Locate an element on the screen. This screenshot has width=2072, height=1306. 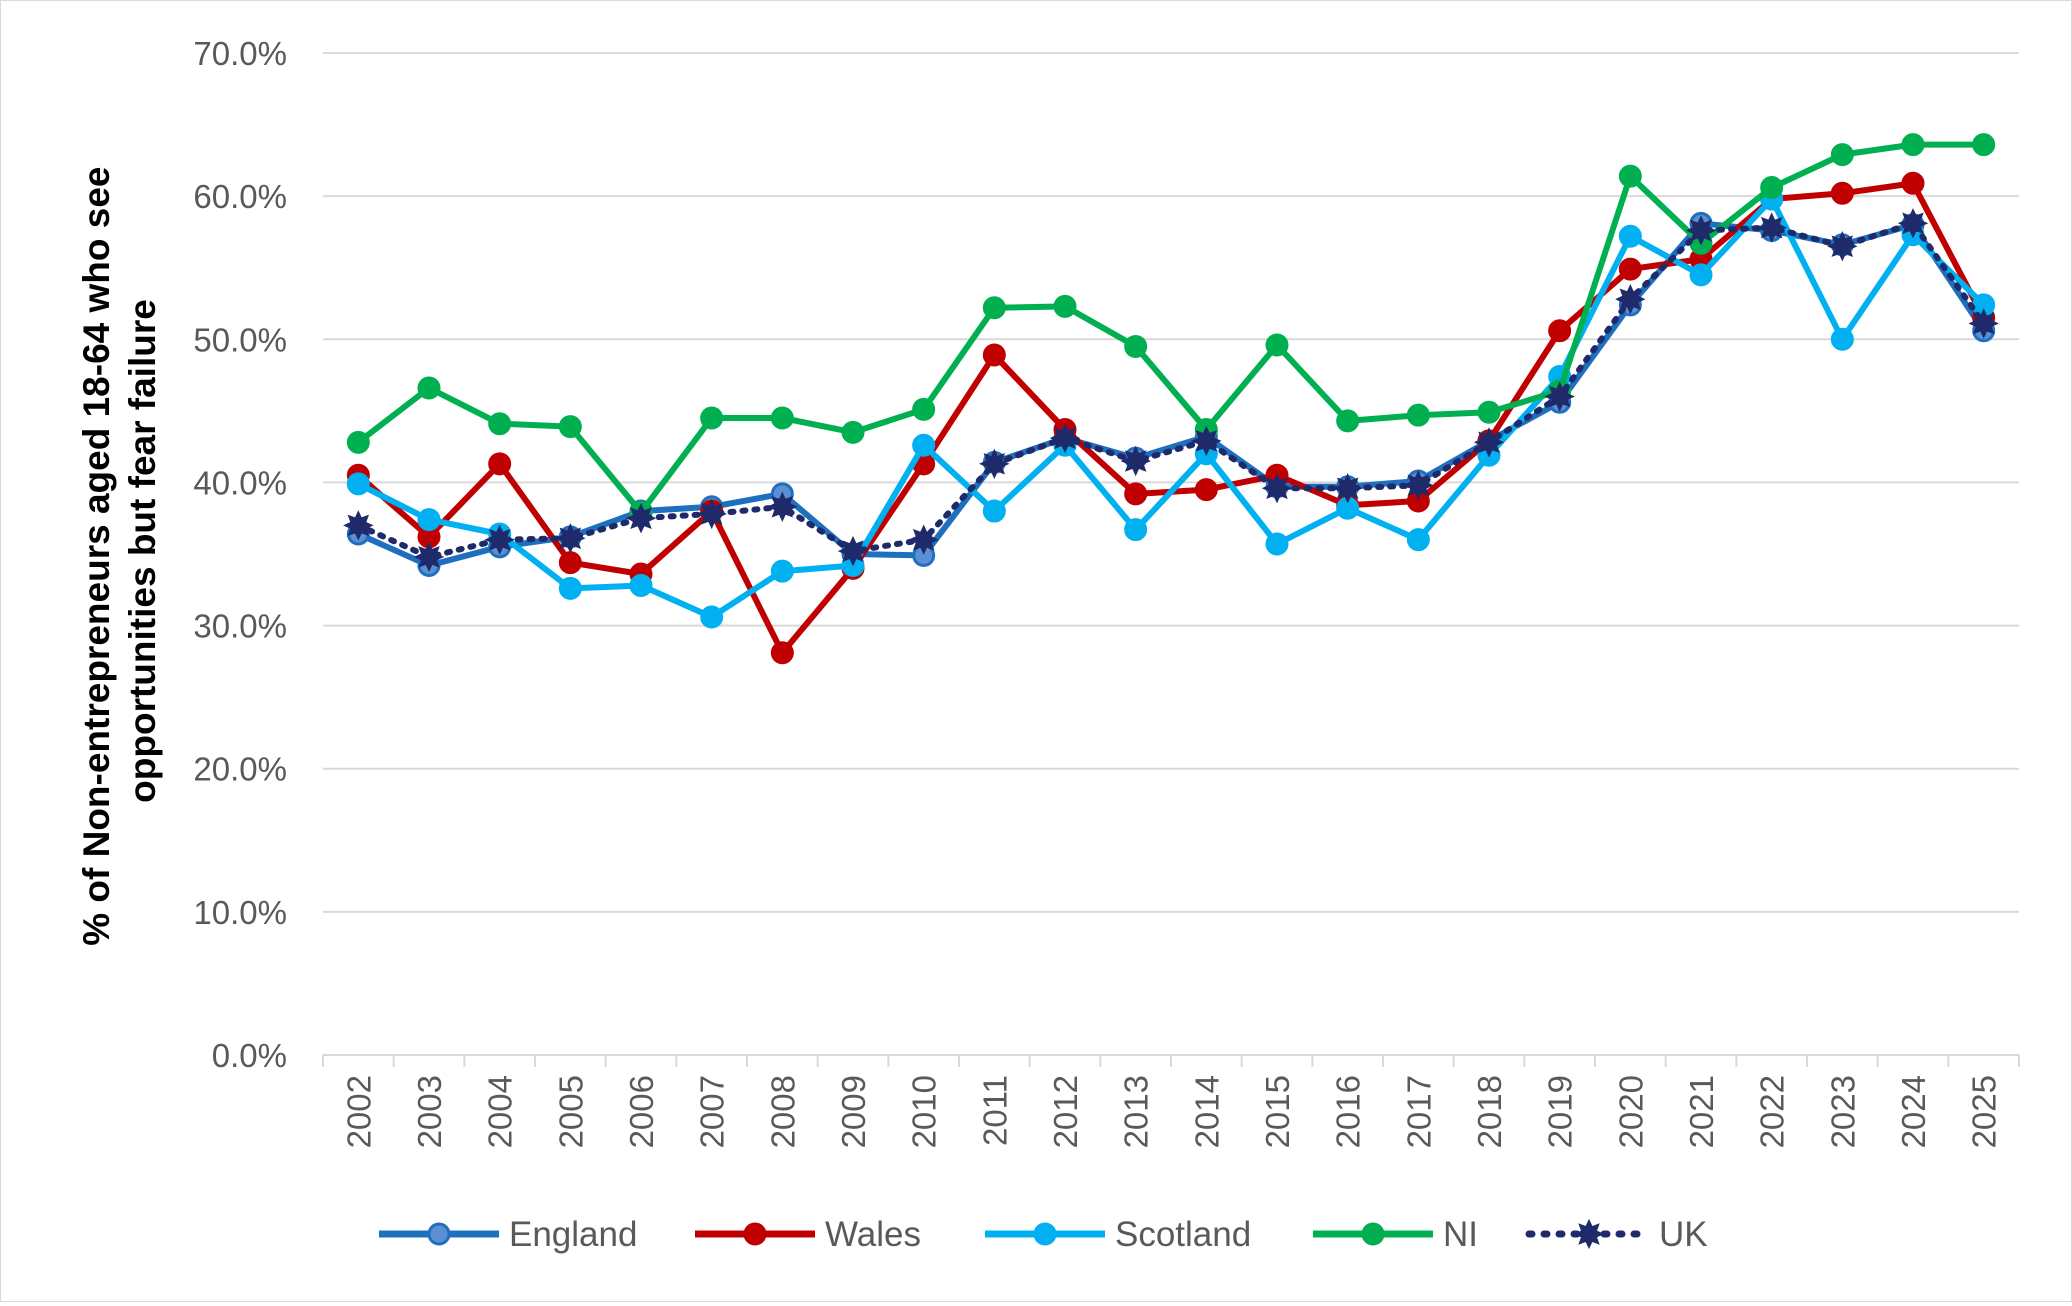
x-tick-label: 2014 is located at coordinates (1206, 1111).